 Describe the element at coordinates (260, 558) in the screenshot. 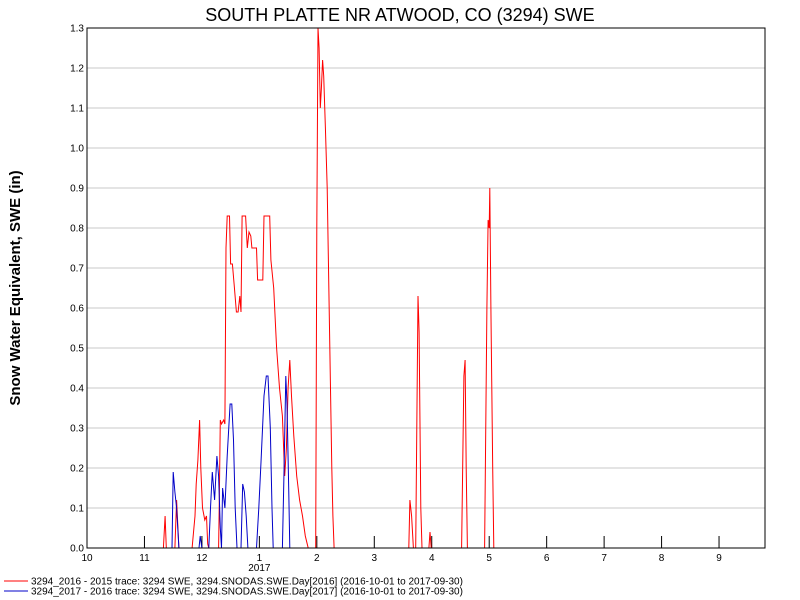

I see `x-tick-label: 1` at that location.